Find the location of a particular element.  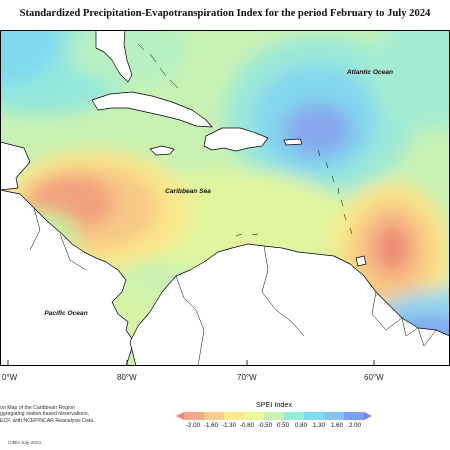

suriname-border is located at coordinates (410, 327).